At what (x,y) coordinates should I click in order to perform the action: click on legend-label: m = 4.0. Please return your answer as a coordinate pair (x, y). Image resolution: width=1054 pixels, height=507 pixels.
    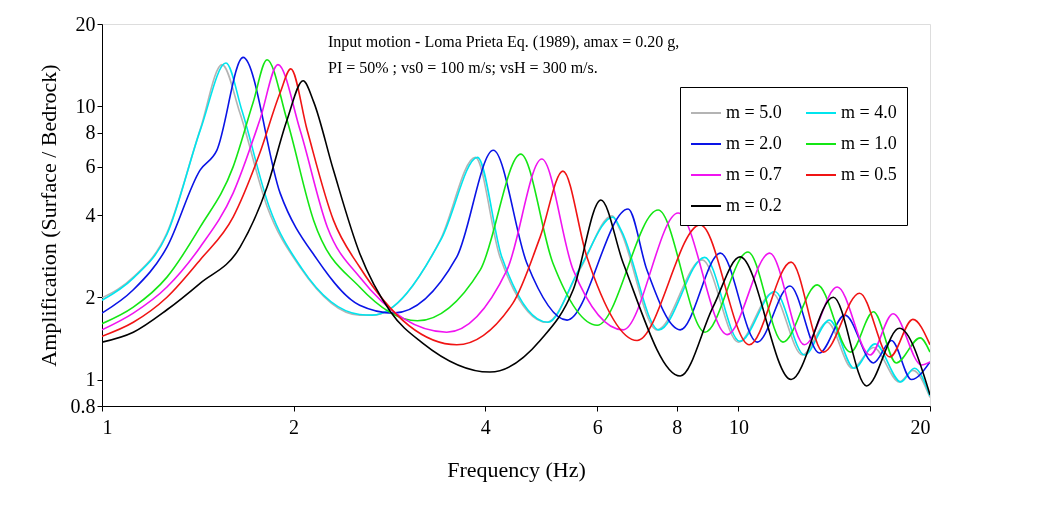
    Looking at the image, I should click on (869, 112).